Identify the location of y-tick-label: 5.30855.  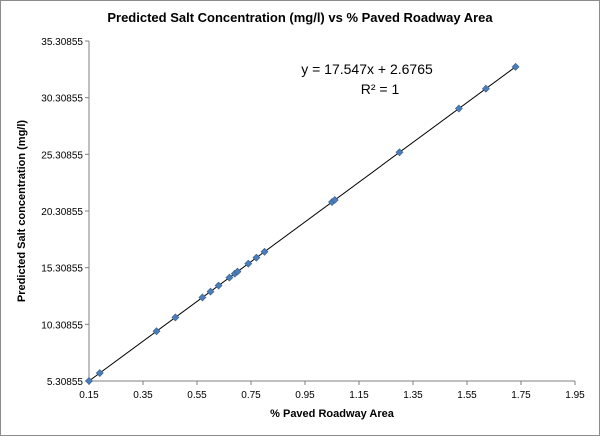
(65, 382).